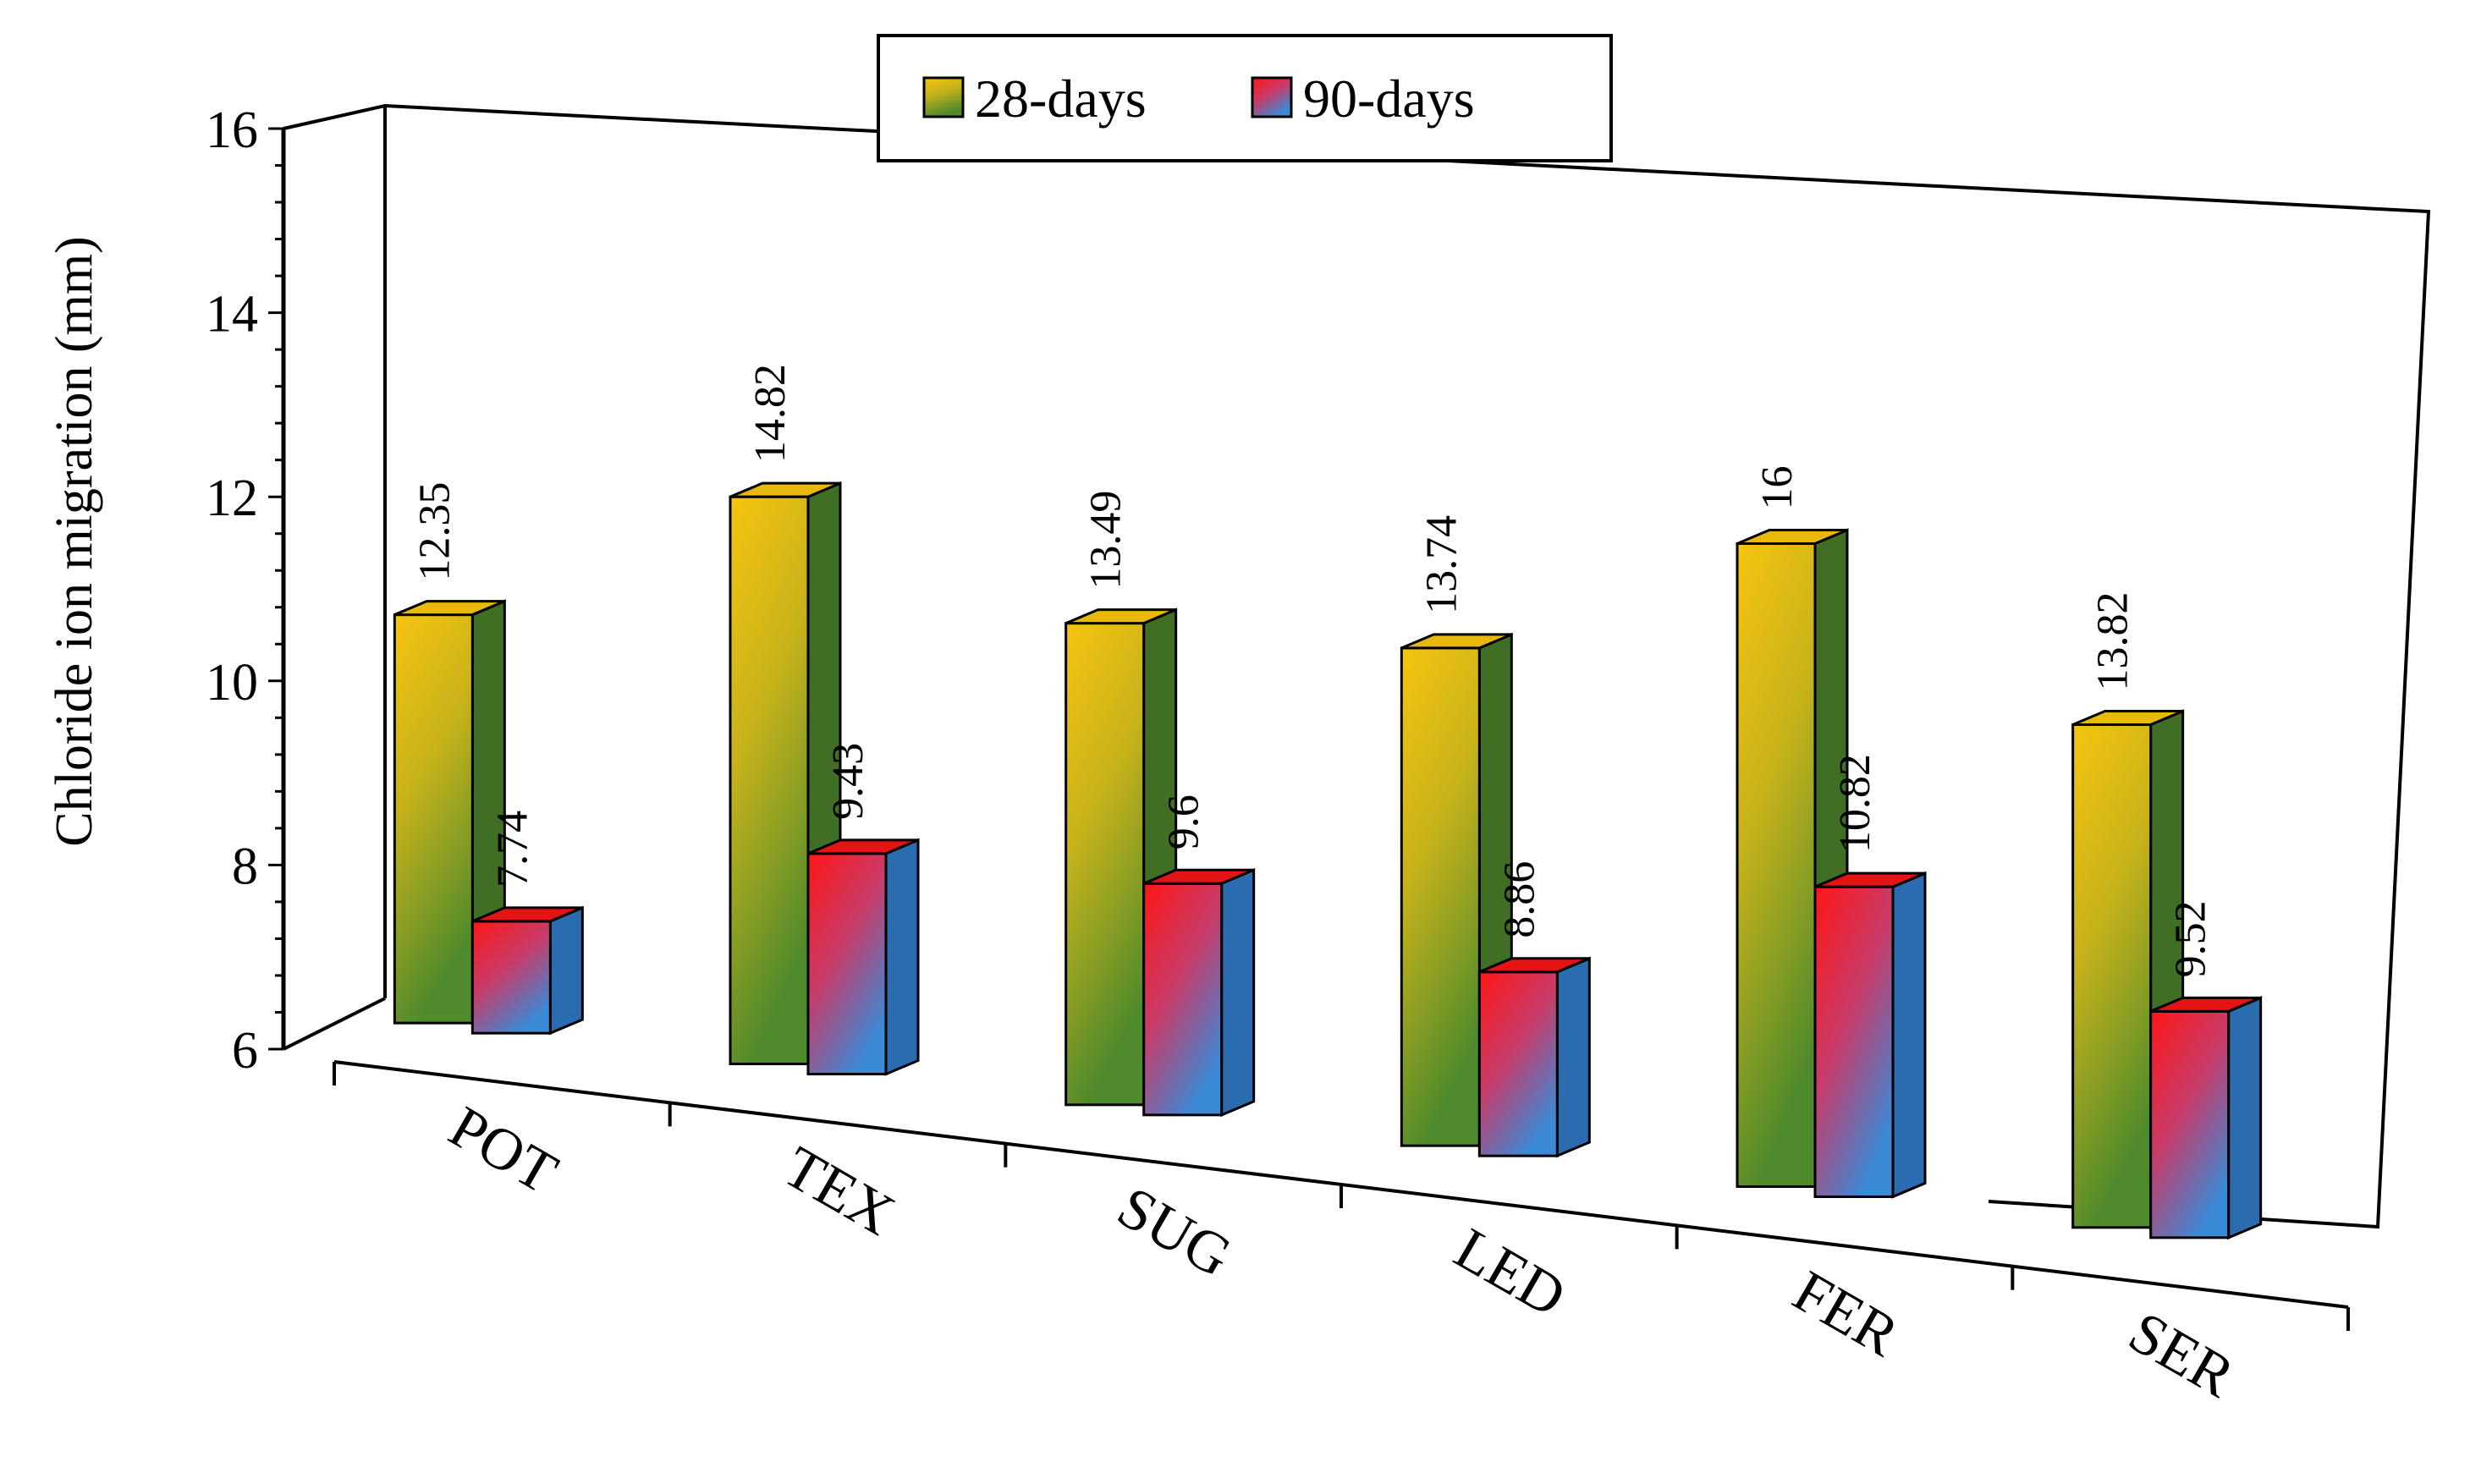 This screenshot has width=2470, height=1484. What do you see at coordinates (839, 1192) in the screenshot?
I see `category-label-tex: TEX` at bounding box center [839, 1192].